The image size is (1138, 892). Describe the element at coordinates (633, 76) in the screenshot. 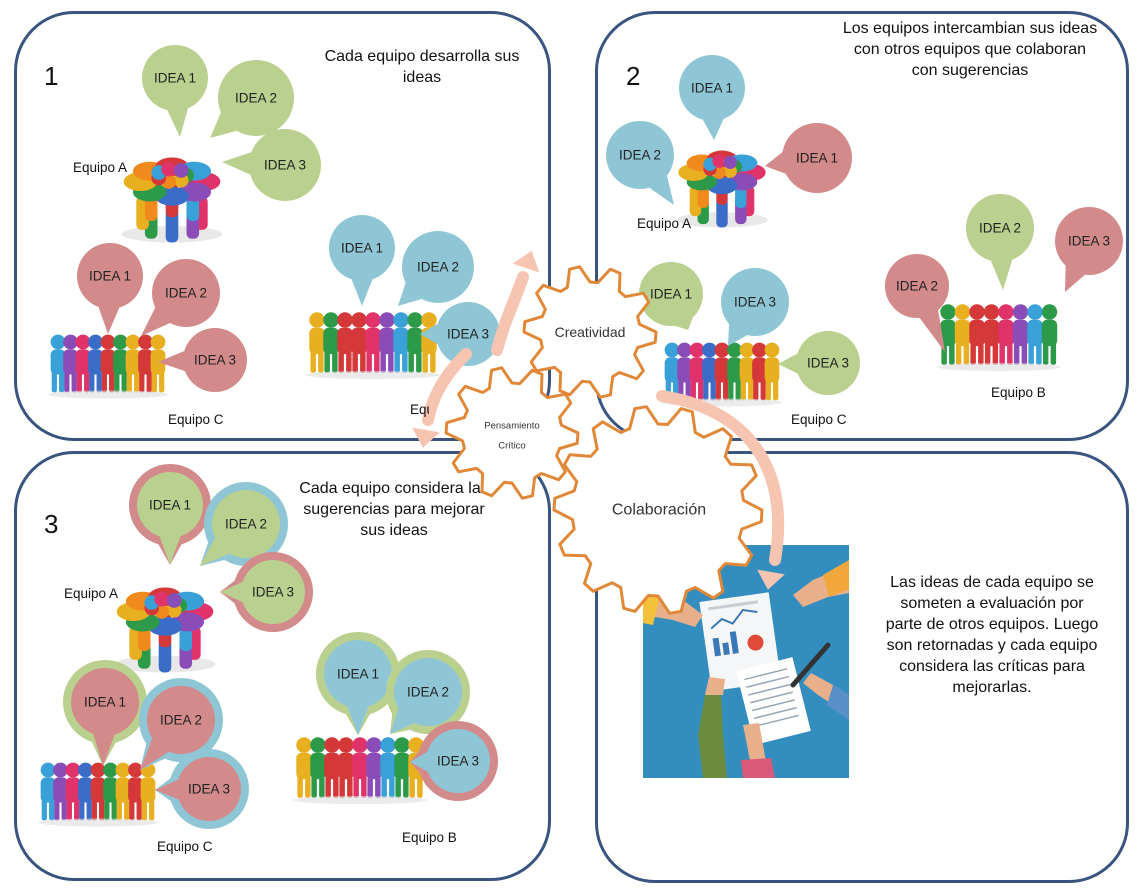

I see `panel-2-number: 2` at that location.